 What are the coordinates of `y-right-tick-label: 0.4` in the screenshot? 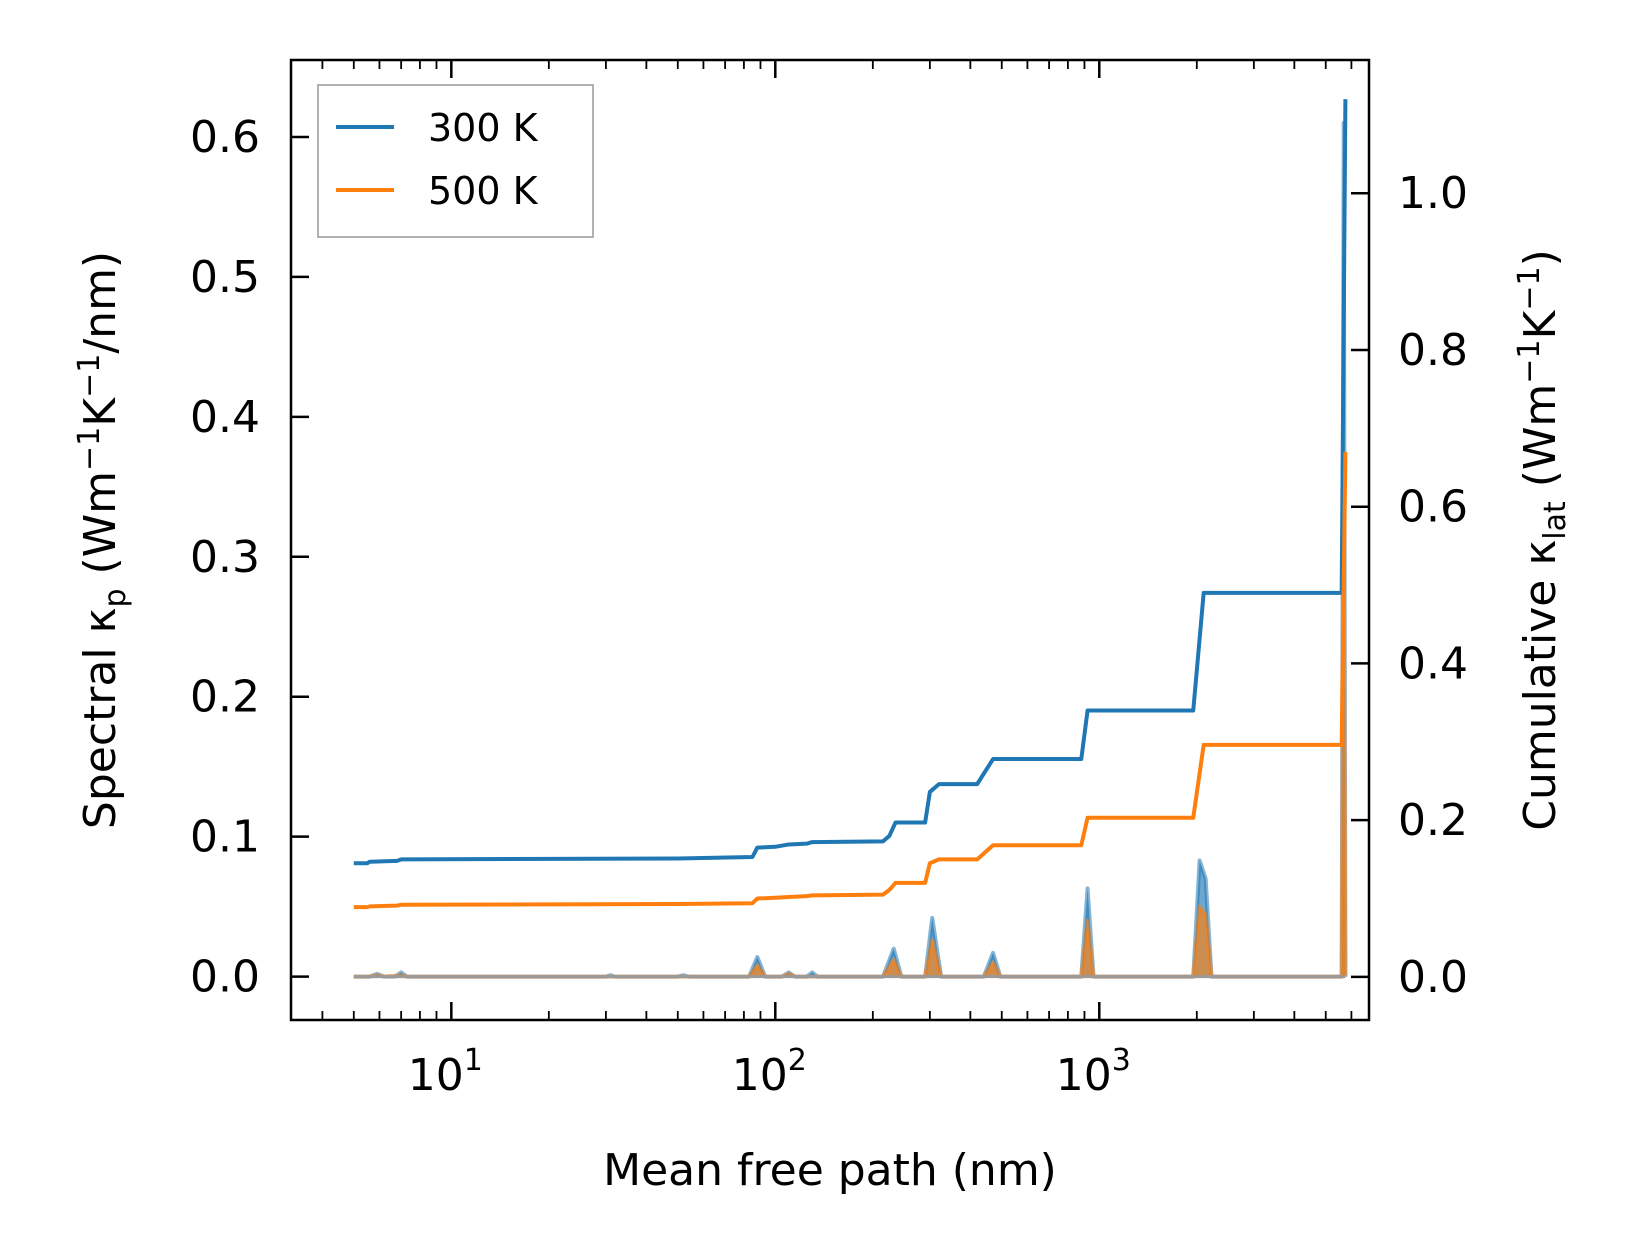 It's located at (1433, 663).